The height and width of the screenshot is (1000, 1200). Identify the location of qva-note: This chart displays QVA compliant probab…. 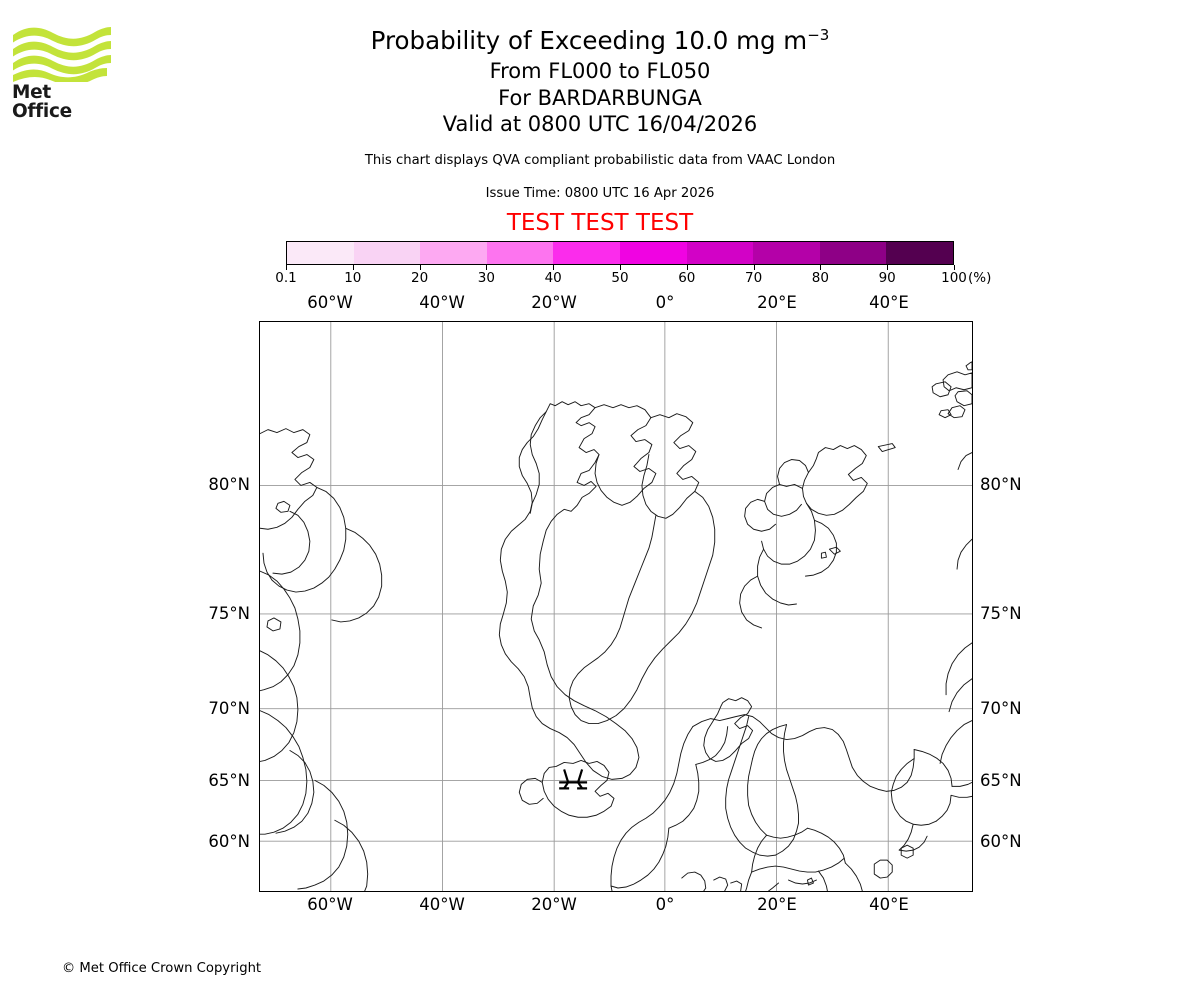
(600, 160).